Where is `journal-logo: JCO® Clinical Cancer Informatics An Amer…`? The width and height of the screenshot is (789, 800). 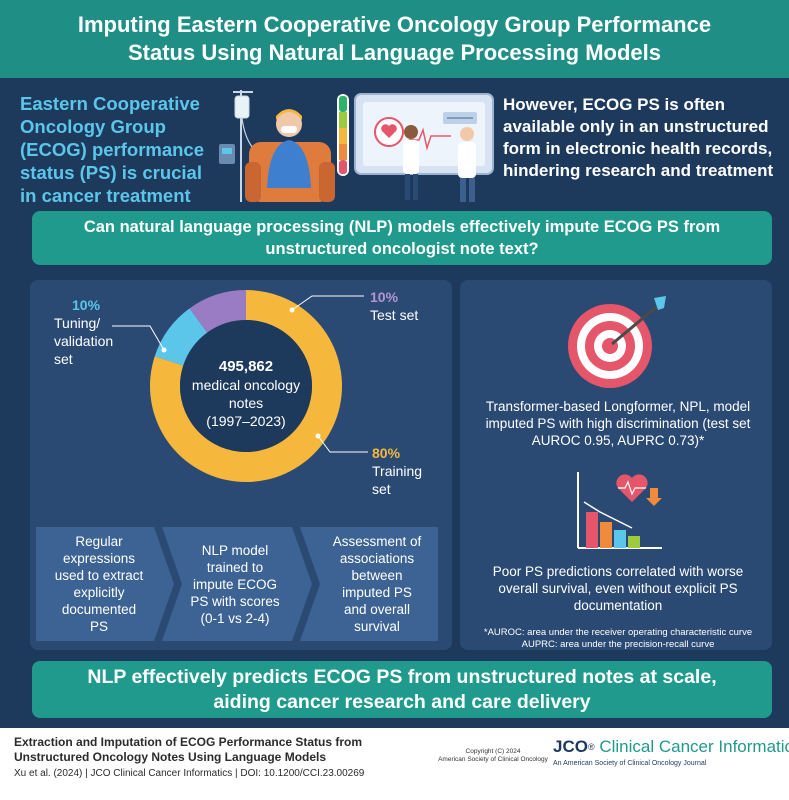 journal-logo: JCO® Clinical Cancer Informatics An Amer… is located at coordinates (671, 753).